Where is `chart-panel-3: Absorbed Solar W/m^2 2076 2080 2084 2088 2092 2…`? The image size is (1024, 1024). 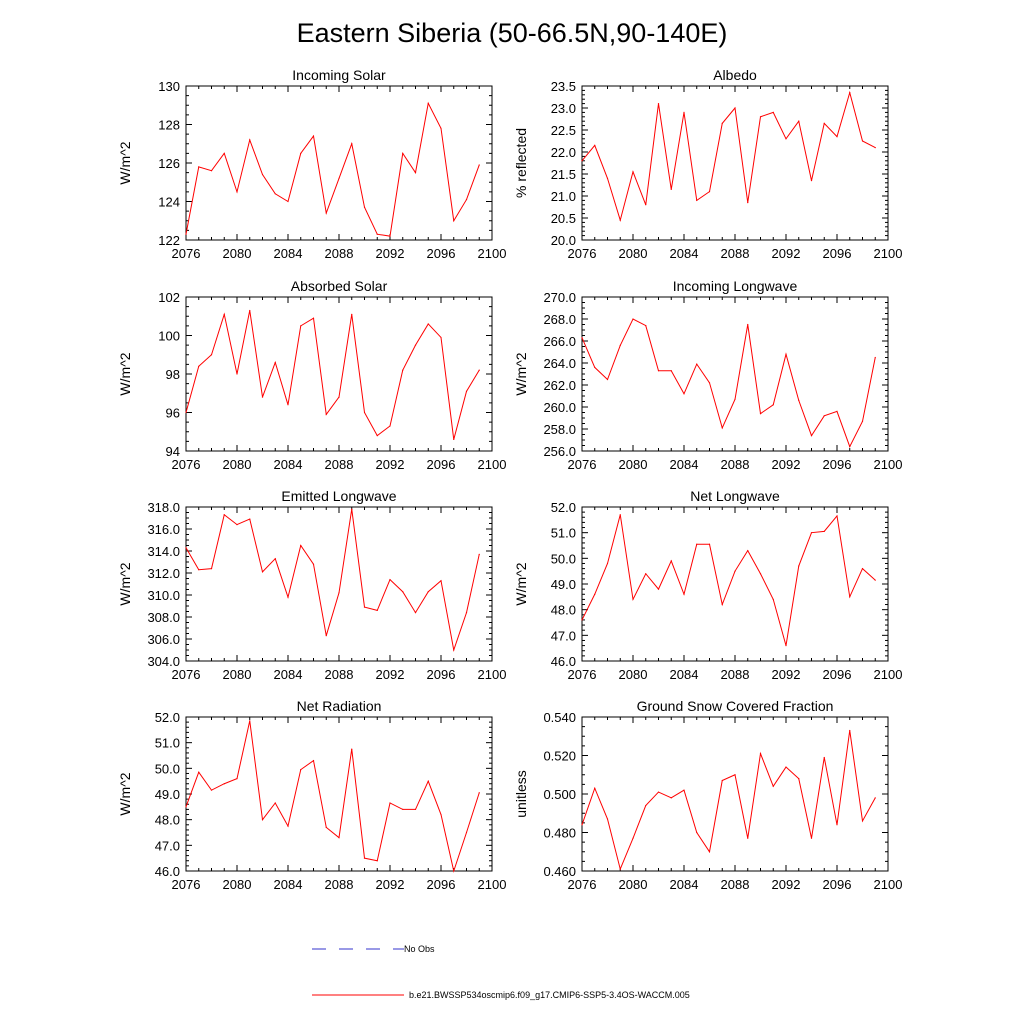
chart-panel-3: Absorbed Solar W/m^2 2076 2080 2084 2088 2092 2… is located at coordinates (311, 375).